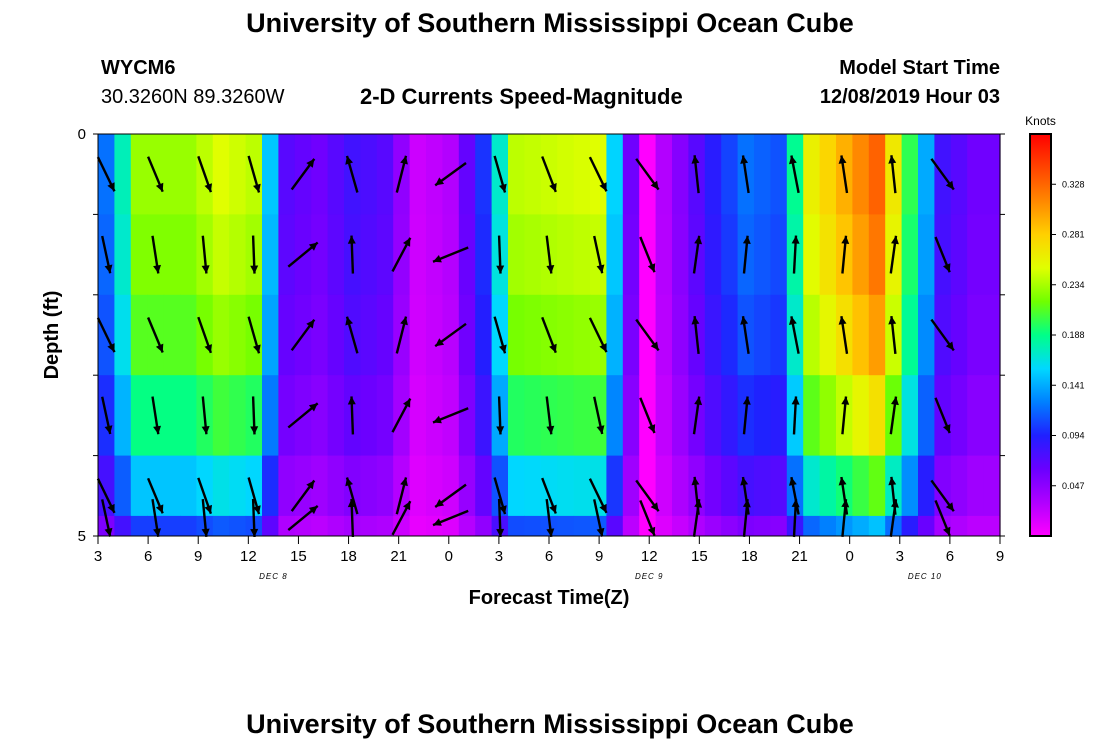 This screenshot has width=1100, height=750. Describe the element at coordinates (148, 556) in the screenshot. I see `x-tick-label: 6` at that location.